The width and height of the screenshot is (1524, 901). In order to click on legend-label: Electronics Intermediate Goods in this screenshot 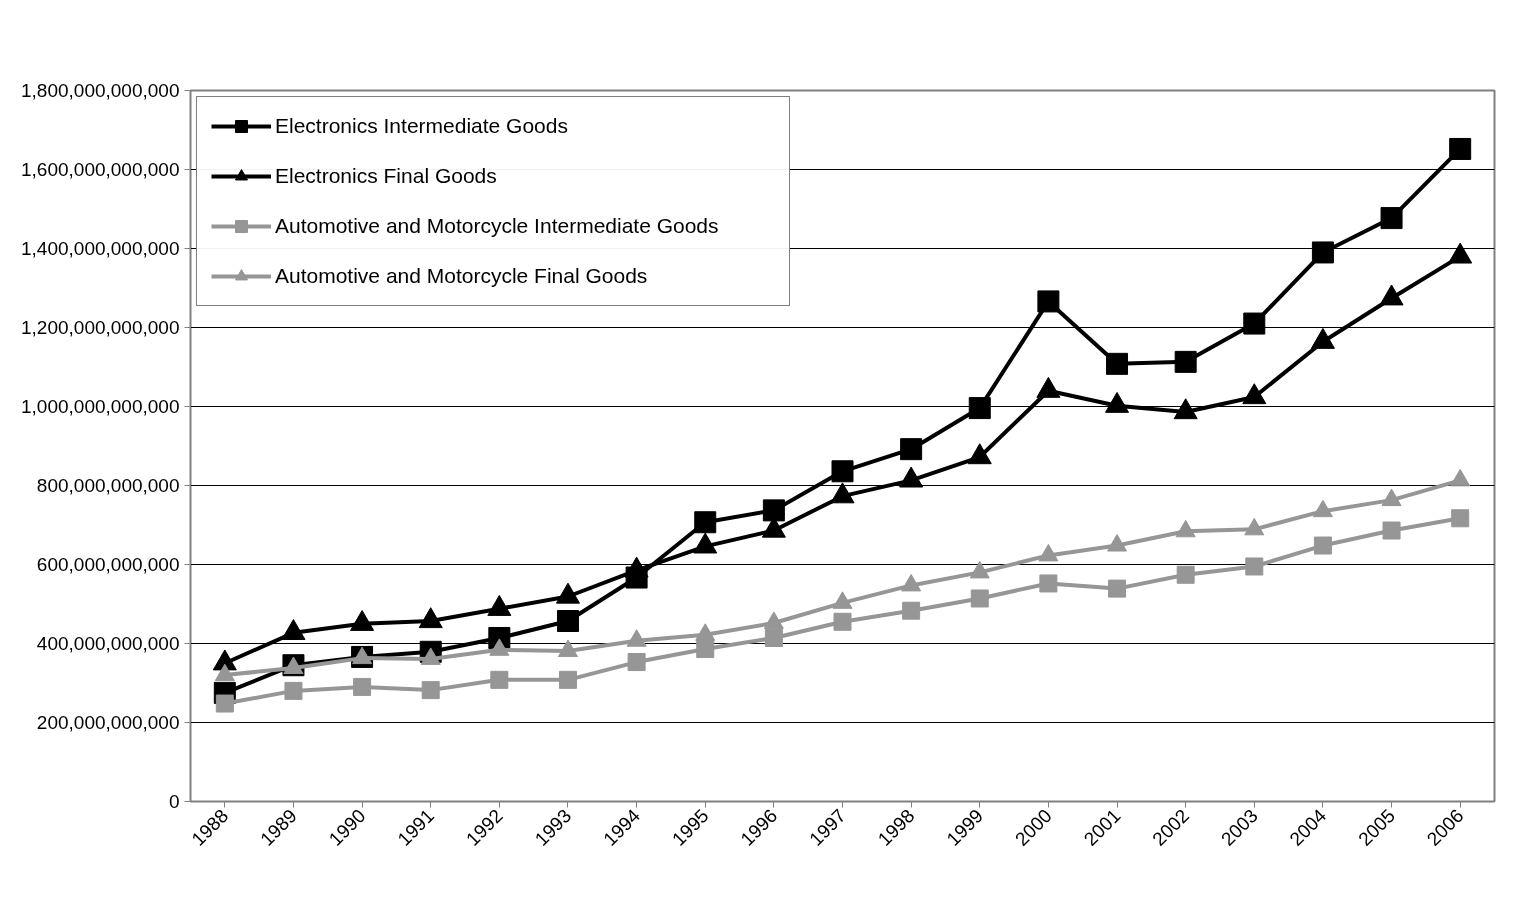, I will do `click(422, 126)`.